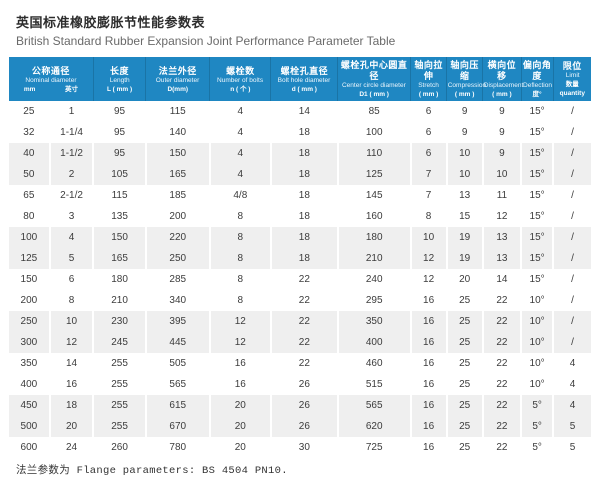  What do you see at coordinates (71, 153) in the screenshot?
I see `table-cell: 1-1/2` at bounding box center [71, 153].